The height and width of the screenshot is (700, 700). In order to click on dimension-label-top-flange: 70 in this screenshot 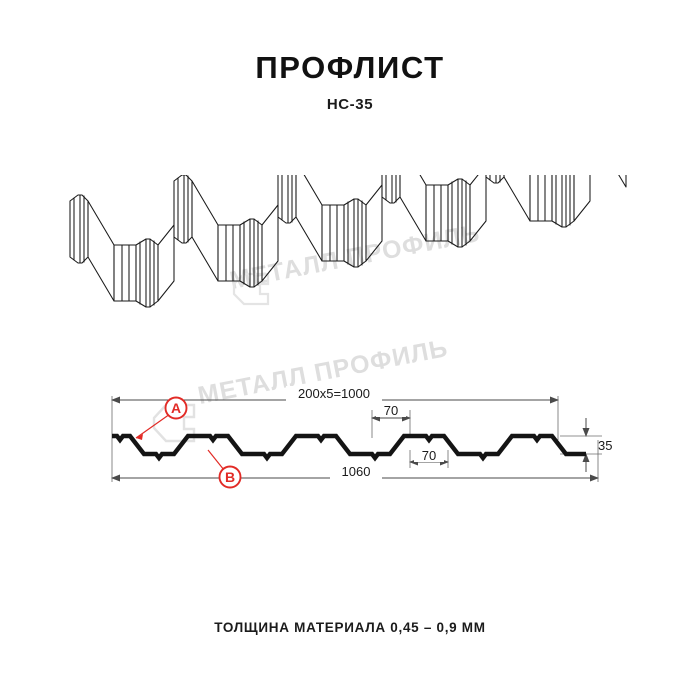, I will do `click(391, 410)`.